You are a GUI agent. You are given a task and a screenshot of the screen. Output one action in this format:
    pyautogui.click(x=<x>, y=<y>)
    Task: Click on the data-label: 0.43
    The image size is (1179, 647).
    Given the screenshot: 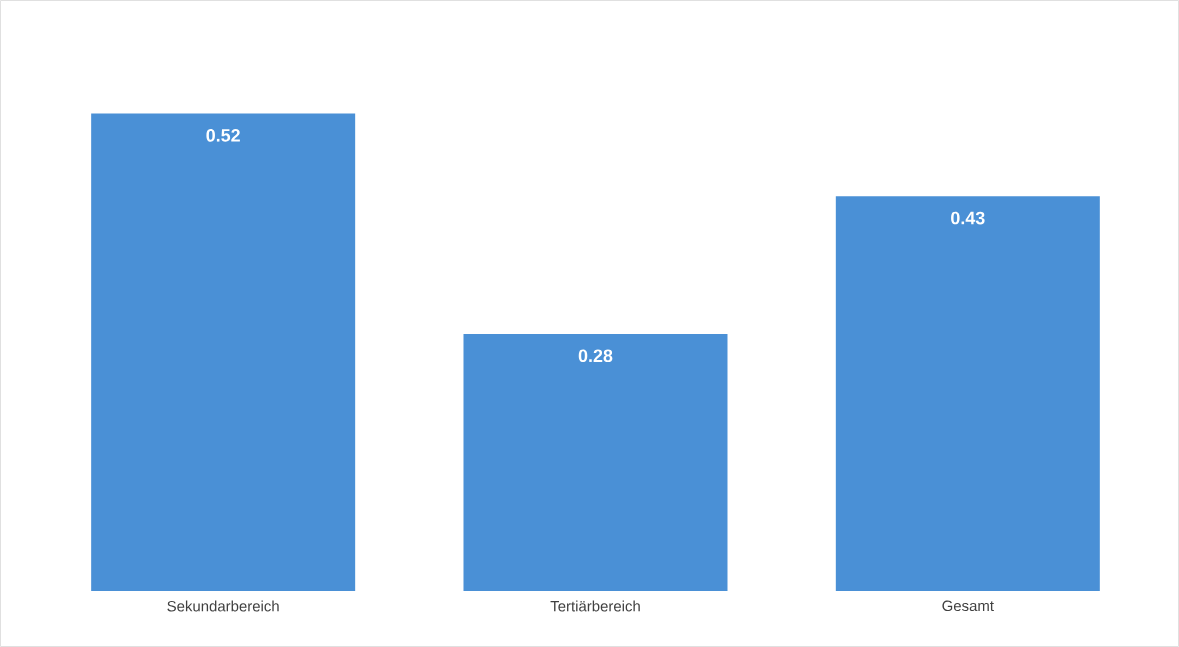 What is the action you would take?
    pyautogui.click(x=968, y=218)
    